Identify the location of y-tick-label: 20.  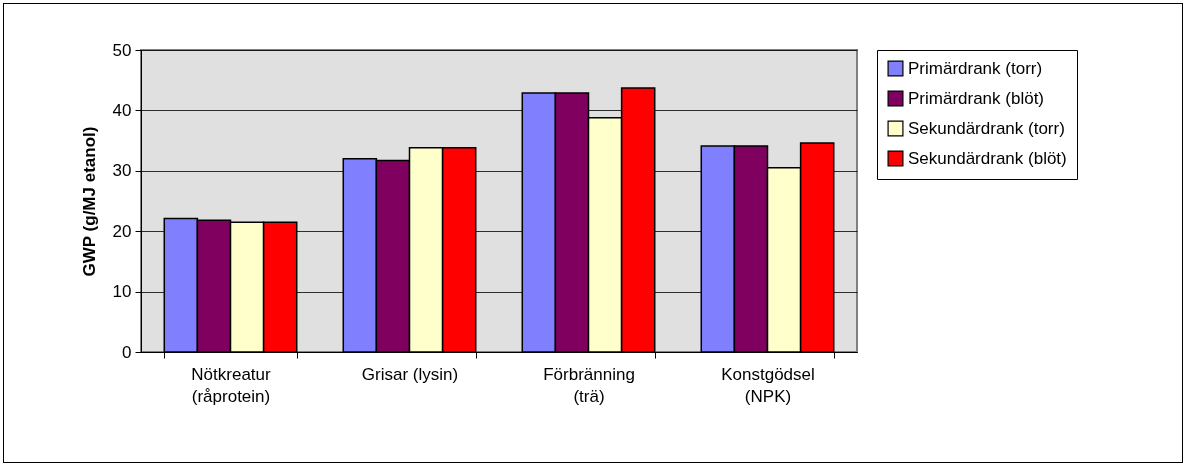
(122, 231).